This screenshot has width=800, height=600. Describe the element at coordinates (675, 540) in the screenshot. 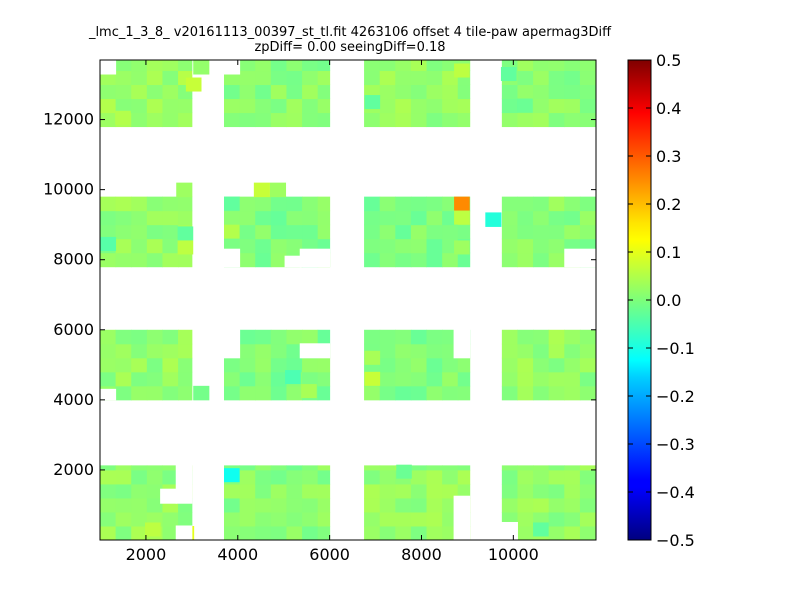

I see `colorbar-tick-label: −0.5` at that location.